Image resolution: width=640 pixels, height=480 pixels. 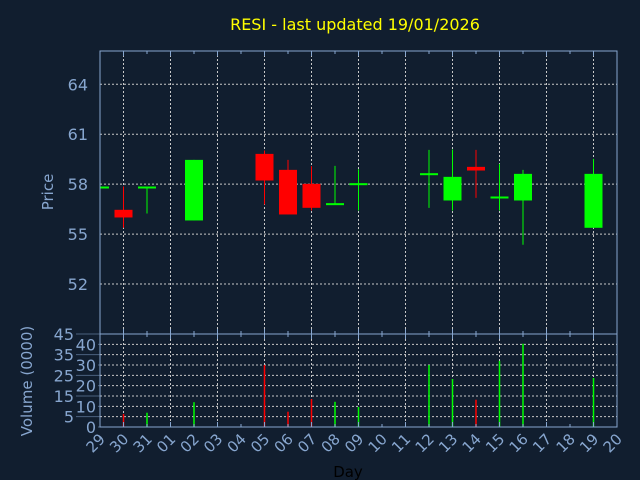 I want to click on volume-tick-label: 5, so click(x=69, y=417).